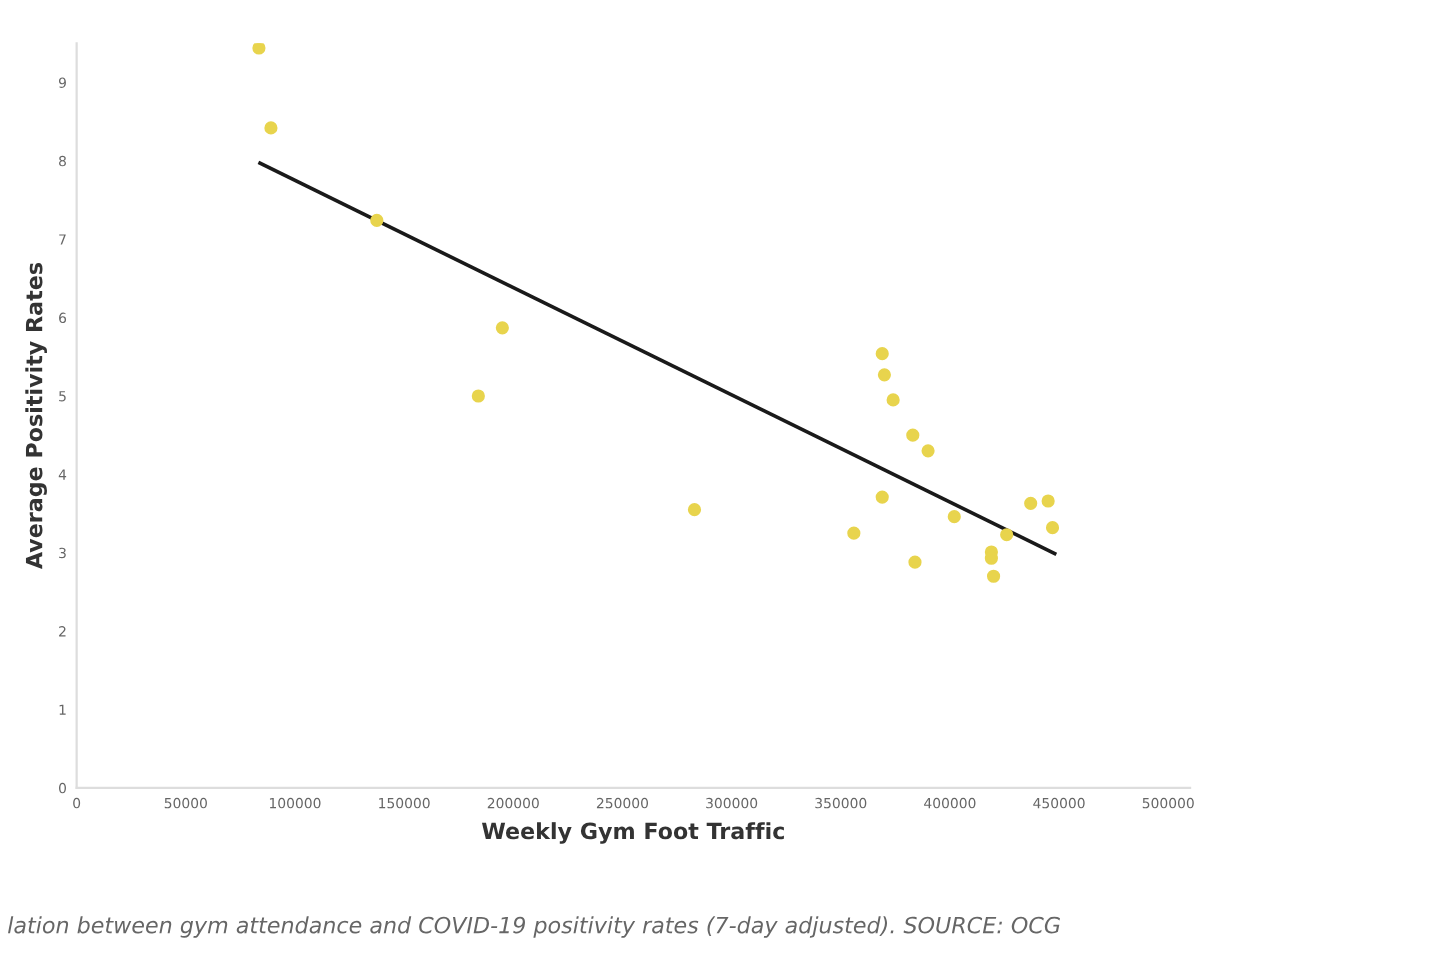 The height and width of the screenshot is (962, 1446). What do you see at coordinates (534, 927) in the screenshot?
I see `text: lation between gym attendance and COVID-19 positivity rates (7-day adjusted). SOURCE: OCG` at bounding box center [534, 927].